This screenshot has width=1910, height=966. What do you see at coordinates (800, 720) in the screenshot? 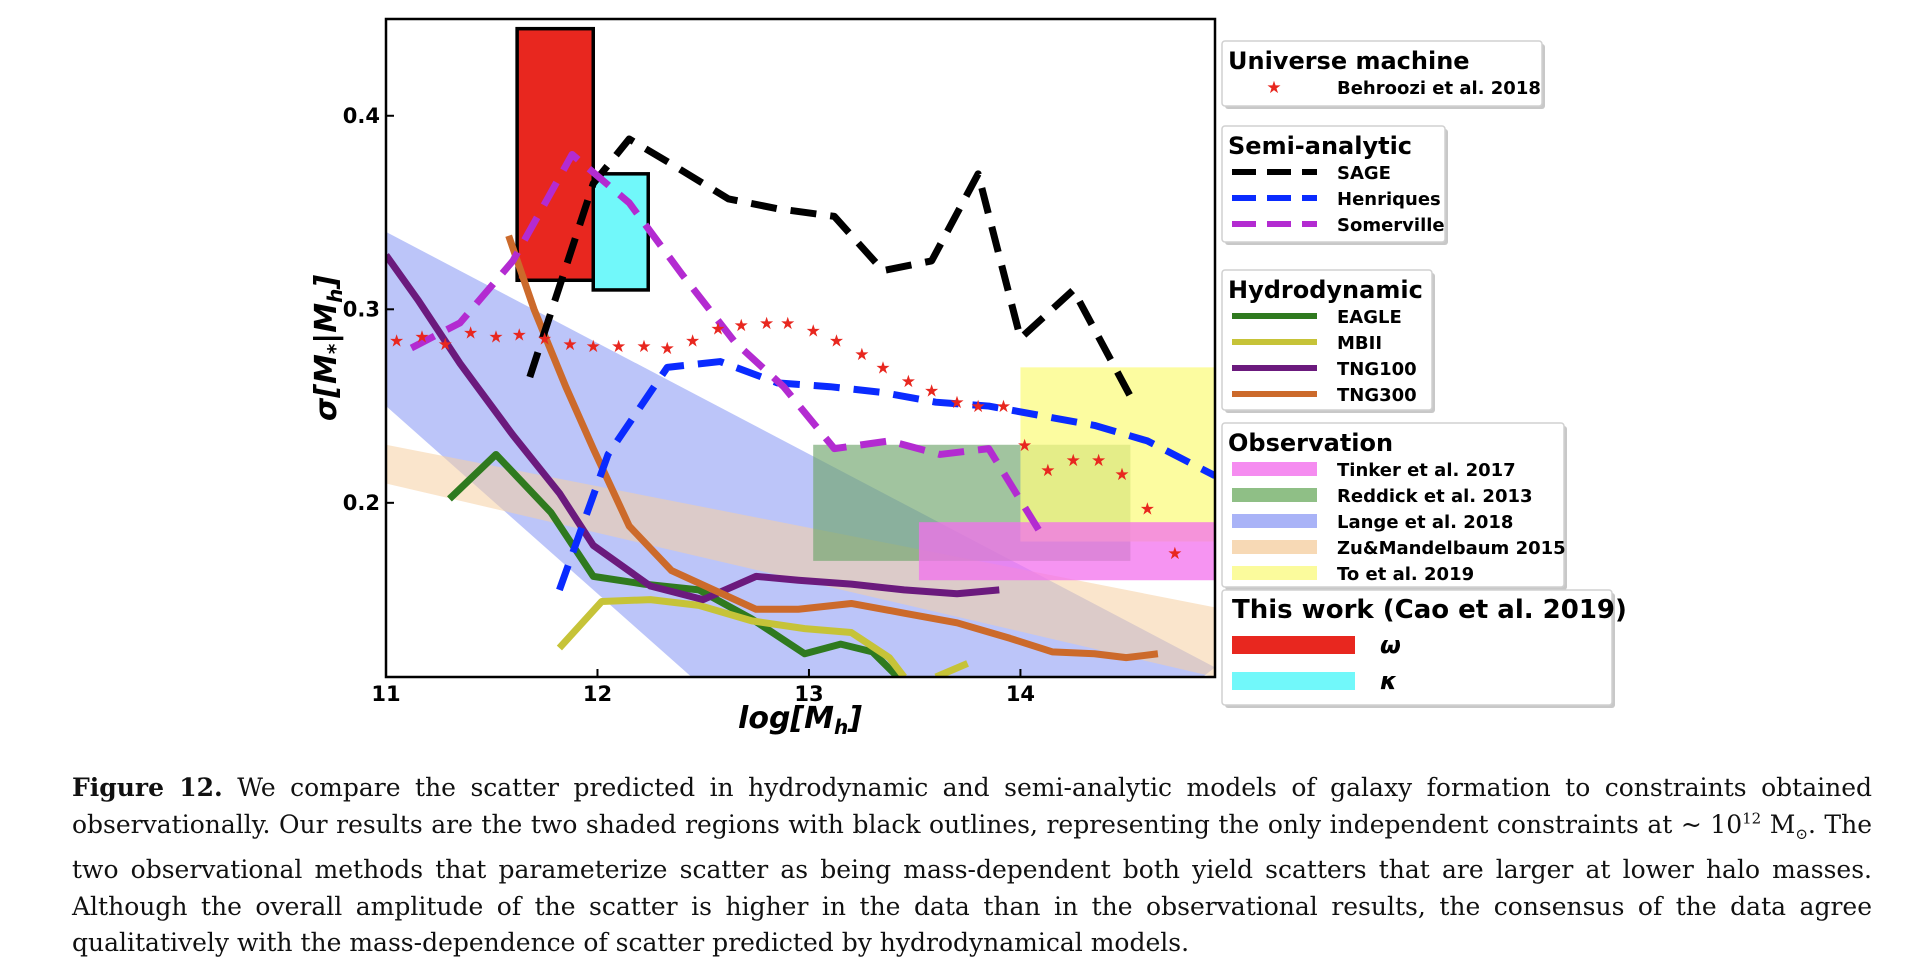
I see `x-axis-label: log[Mh]` at bounding box center [800, 720].